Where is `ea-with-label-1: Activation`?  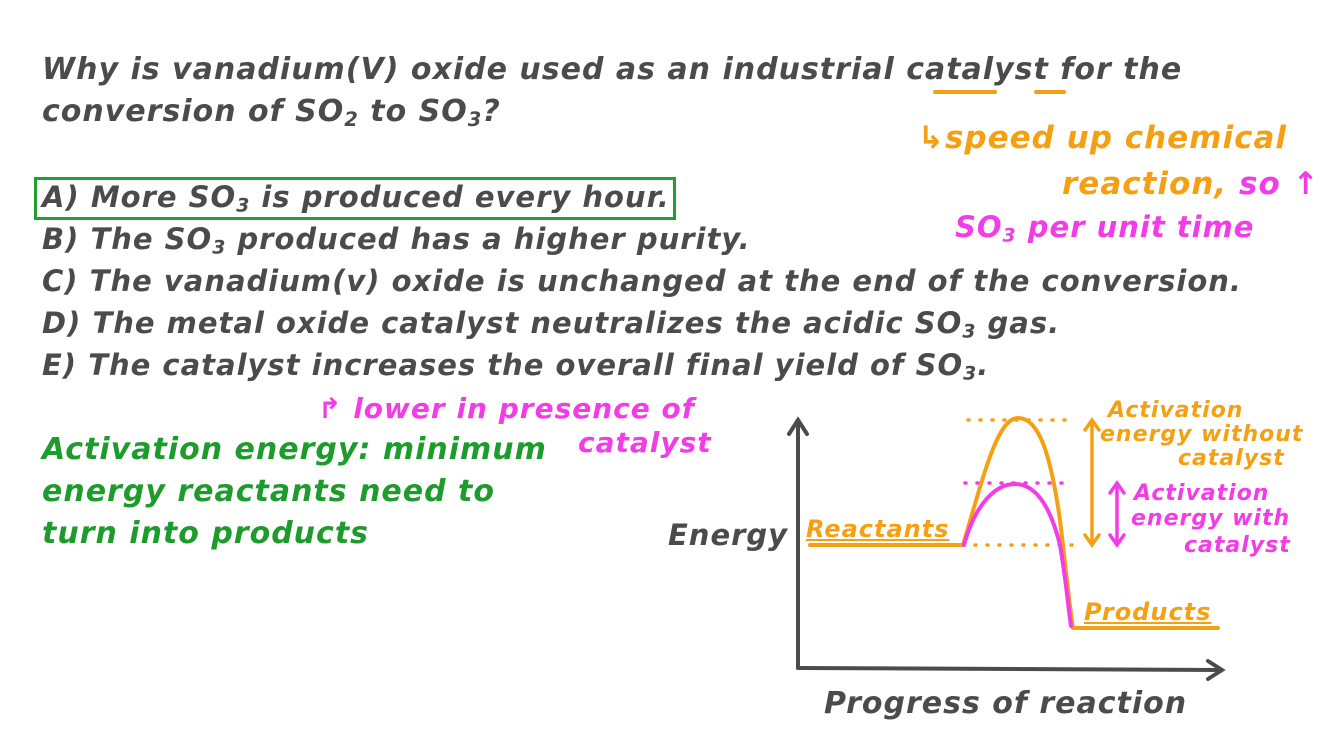 ea-with-label-1: Activation is located at coordinates (1202, 493).